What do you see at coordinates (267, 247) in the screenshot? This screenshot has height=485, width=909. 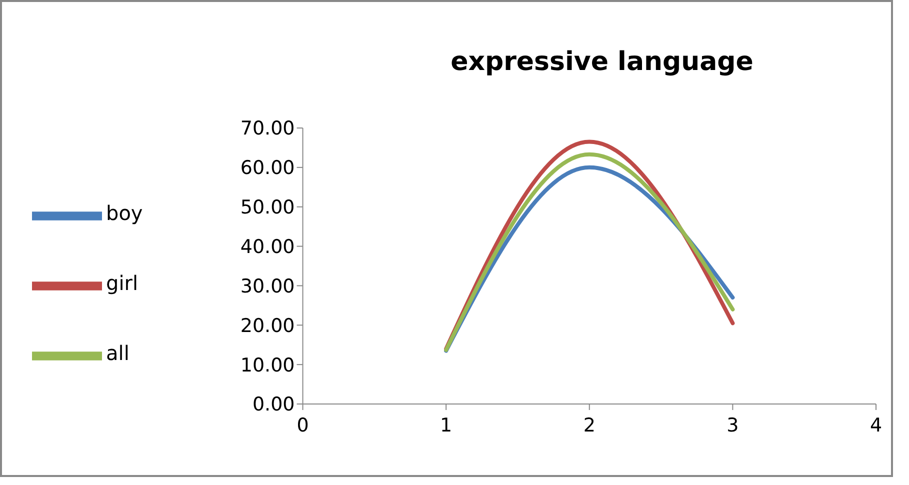 I see `y-tick-label: 40.00` at bounding box center [267, 247].